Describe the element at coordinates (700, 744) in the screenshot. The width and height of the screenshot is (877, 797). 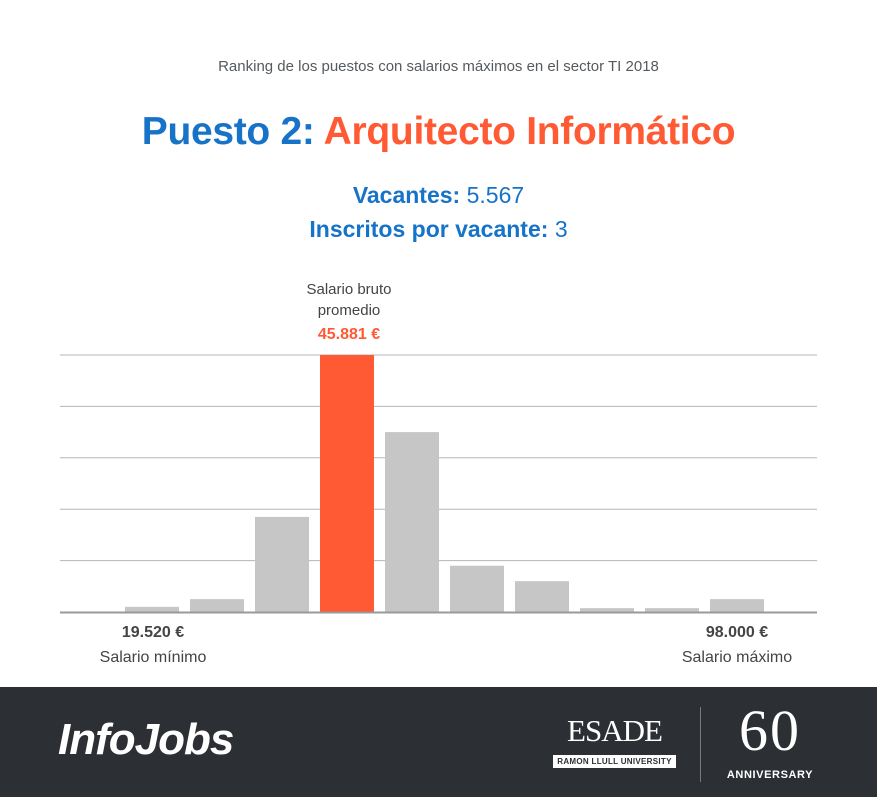
I see `footer-divider` at that location.